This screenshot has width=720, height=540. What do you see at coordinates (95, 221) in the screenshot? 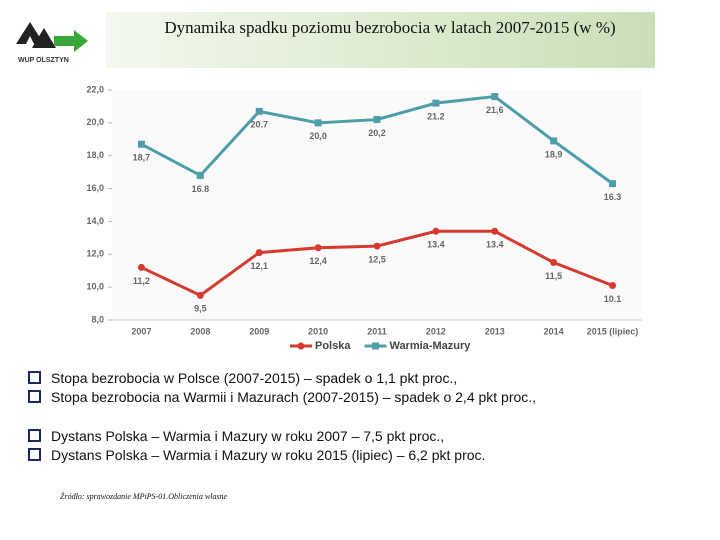
I see `y-tick-label: 14,0` at bounding box center [95, 221].